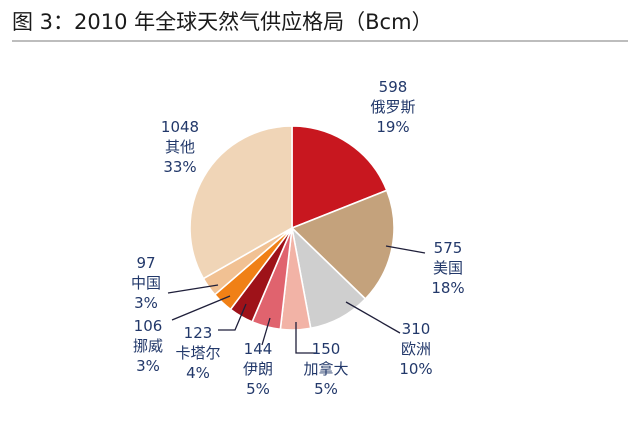 Image resolution: width=640 pixels, height=441 pixels. I want to click on slice-percent-label-2: 18%, so click(447, 288).